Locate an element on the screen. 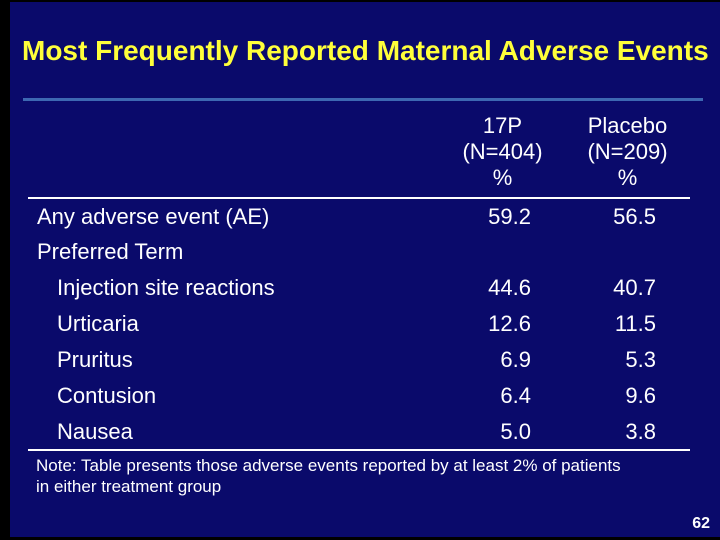 The image size is (720, 540). page-number: 62 is located at coordinates (701, 523).